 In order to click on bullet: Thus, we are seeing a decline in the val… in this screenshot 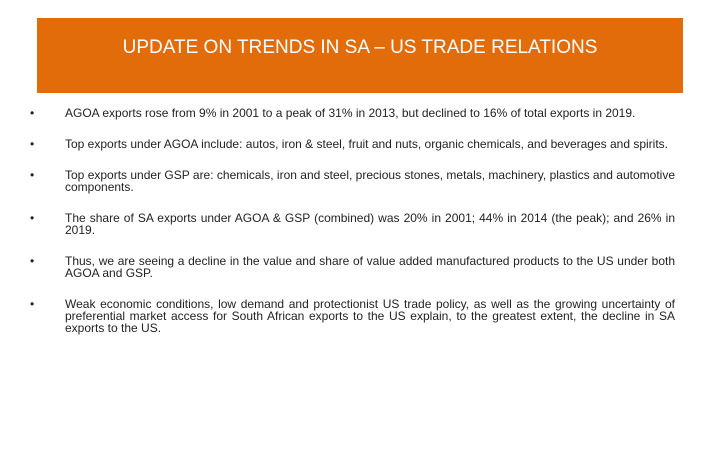, I will do `click(352, 267)`.